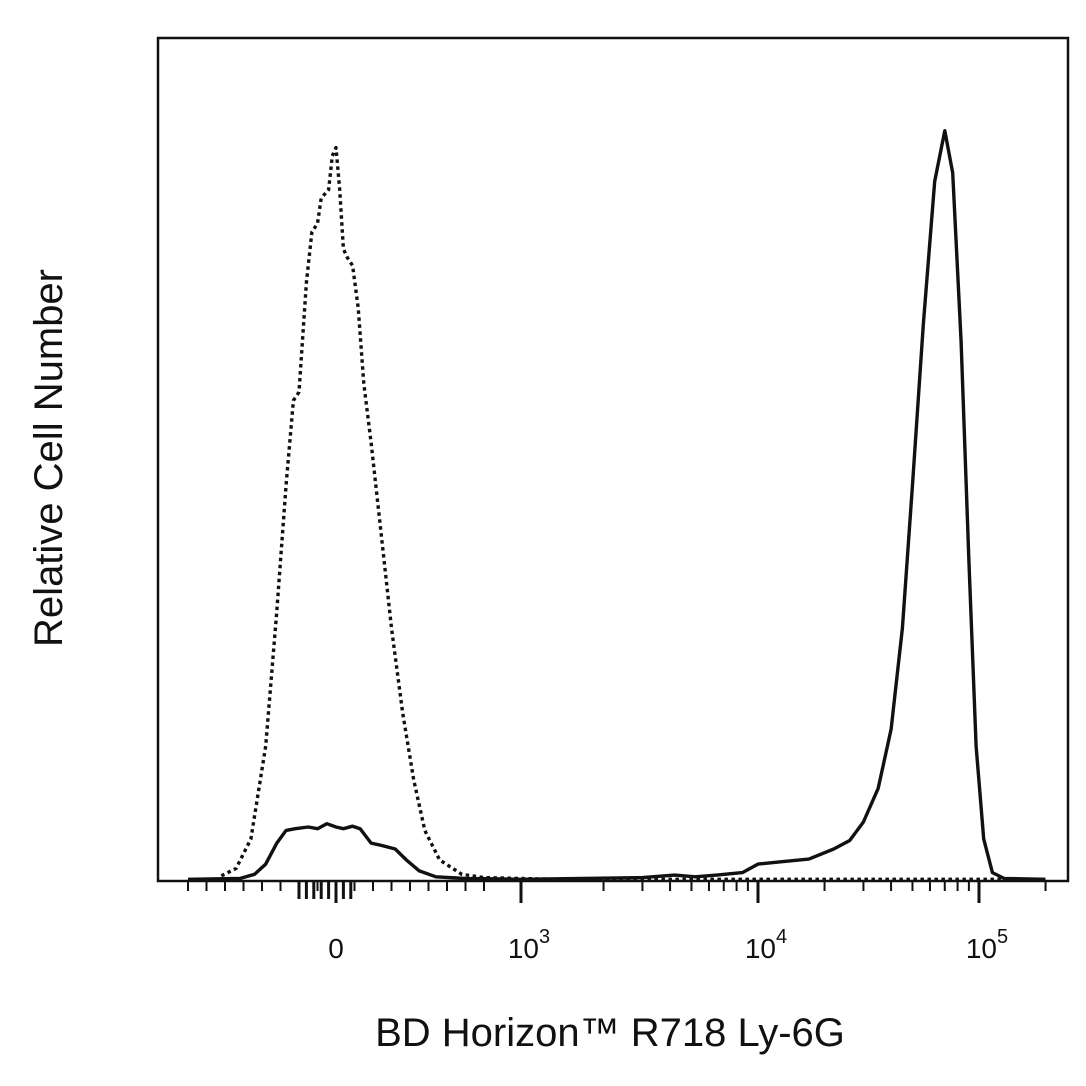  Describe the element at coordinates (336, 948) in the screenshot. I see `x-tick-label: 0` at that location.